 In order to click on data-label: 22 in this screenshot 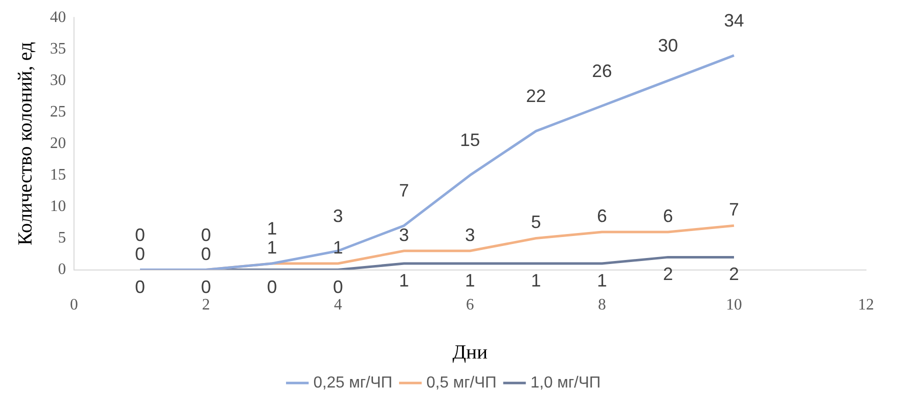, I will do `click(536, 96)`.